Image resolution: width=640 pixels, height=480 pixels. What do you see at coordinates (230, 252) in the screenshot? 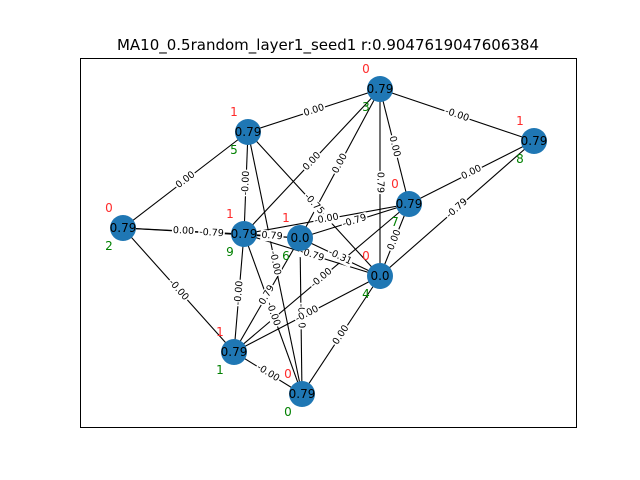
I see `node-id-label: 9` at bounding box center [230, 252].